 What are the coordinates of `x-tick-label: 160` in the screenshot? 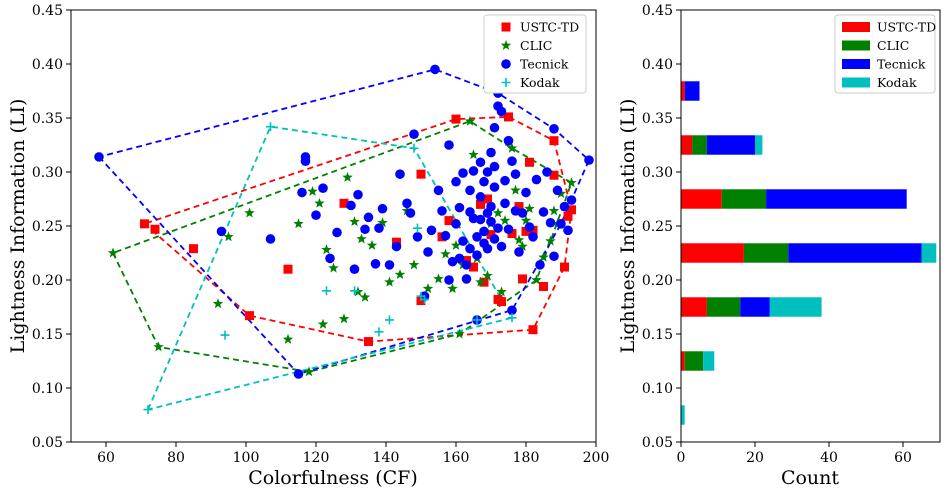 It's located at (456, 458).